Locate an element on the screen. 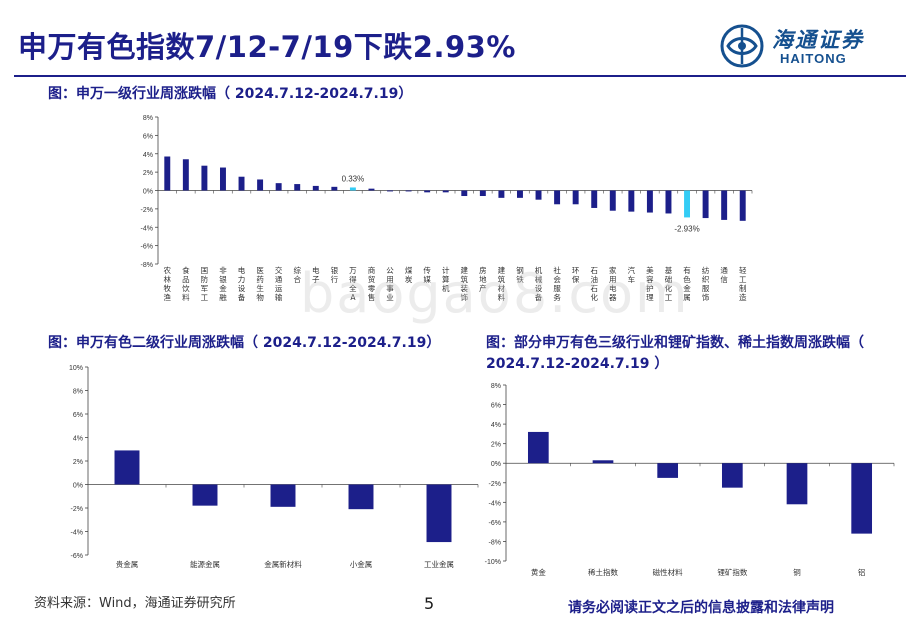 The image size is (920, 636). chart1-y-tick-label: -4% is located at coordinates (147, 228).